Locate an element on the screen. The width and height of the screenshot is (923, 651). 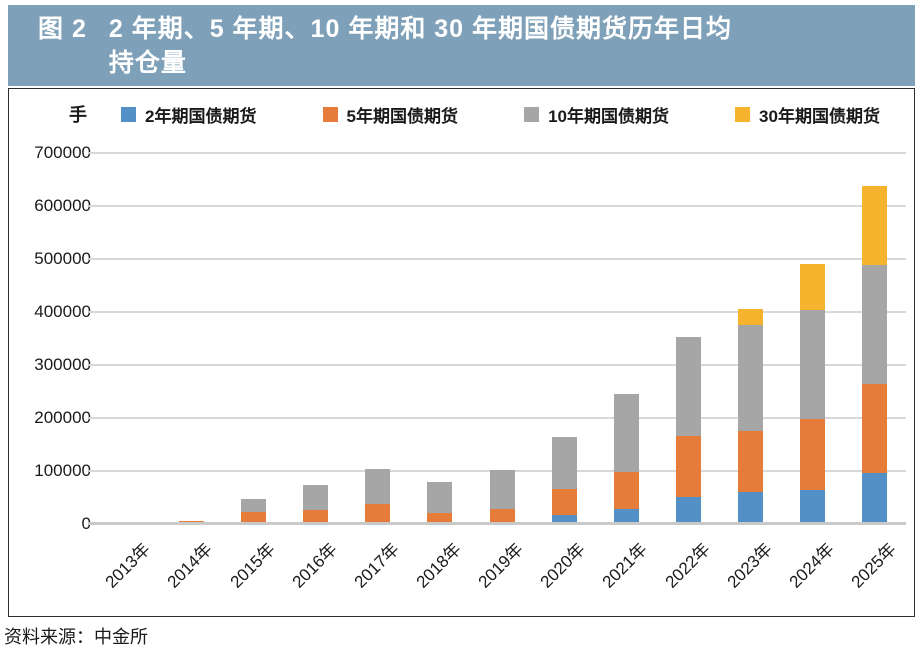
figure-number: 图 2 is located at coordinates (62, 29).